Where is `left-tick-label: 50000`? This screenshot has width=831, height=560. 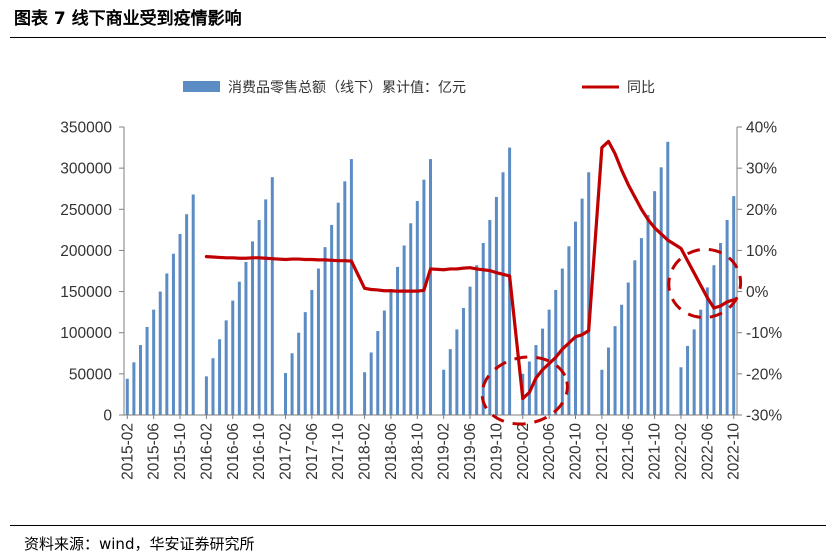 left-tick-label: 50000 is located at coordinates (90, 374).